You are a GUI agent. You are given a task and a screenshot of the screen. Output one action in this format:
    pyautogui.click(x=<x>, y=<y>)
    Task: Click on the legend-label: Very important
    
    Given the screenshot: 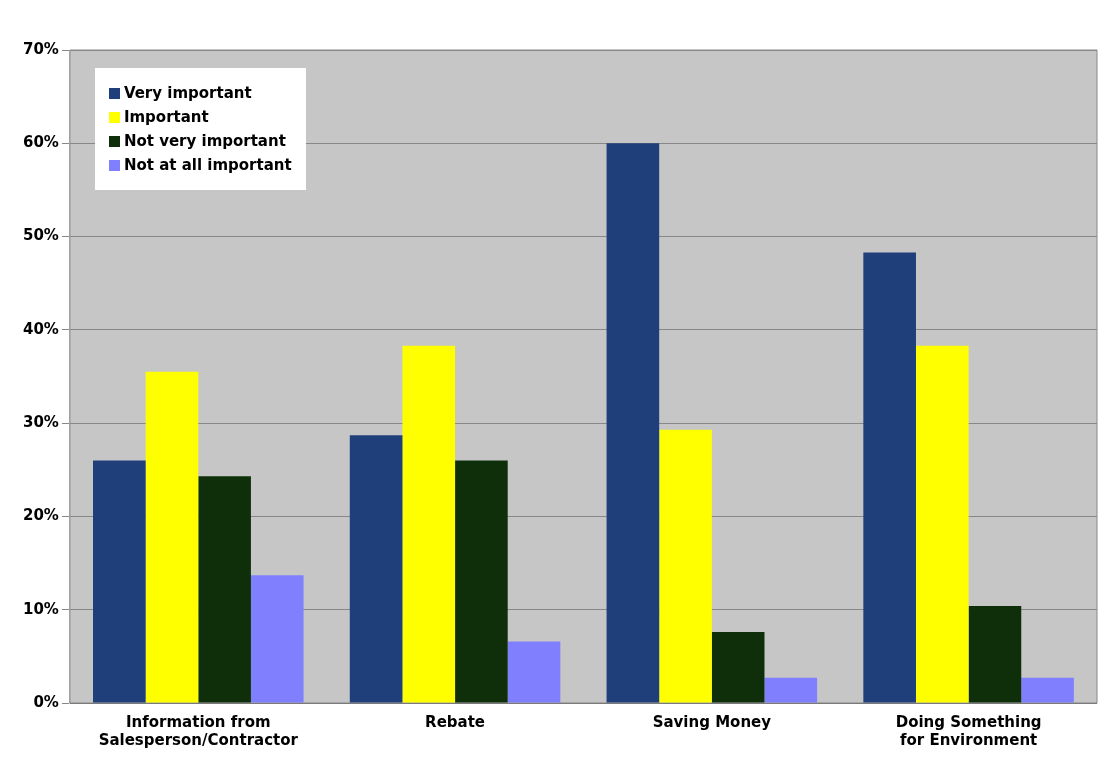 What is the action you would take?
    pyautogui.click(x=187, y=93)
    